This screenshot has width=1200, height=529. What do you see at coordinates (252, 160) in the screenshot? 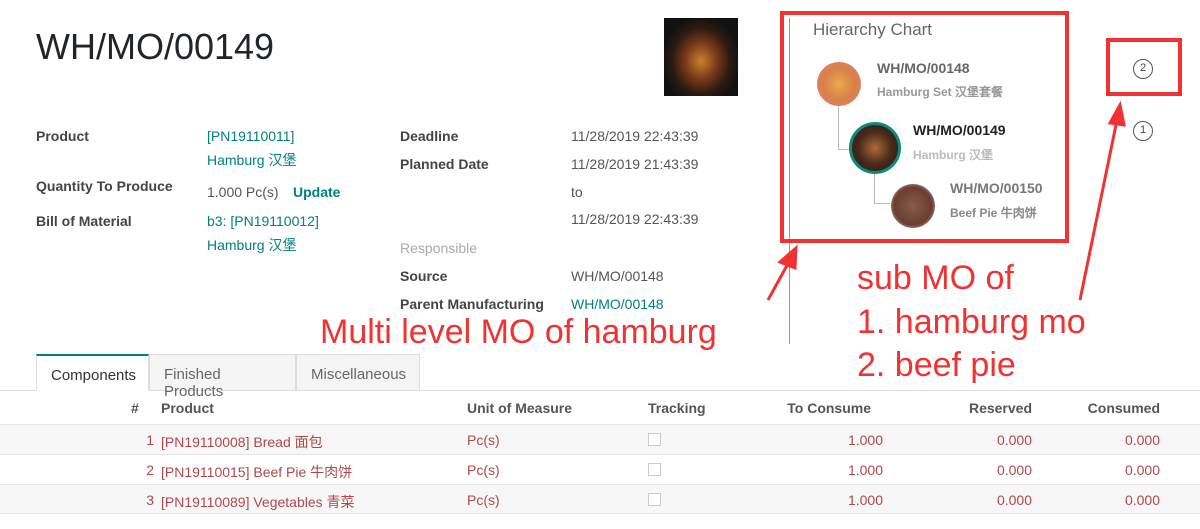
I see `product-link-name: Hamburg 汉堡` at bounding box center [252, 160].